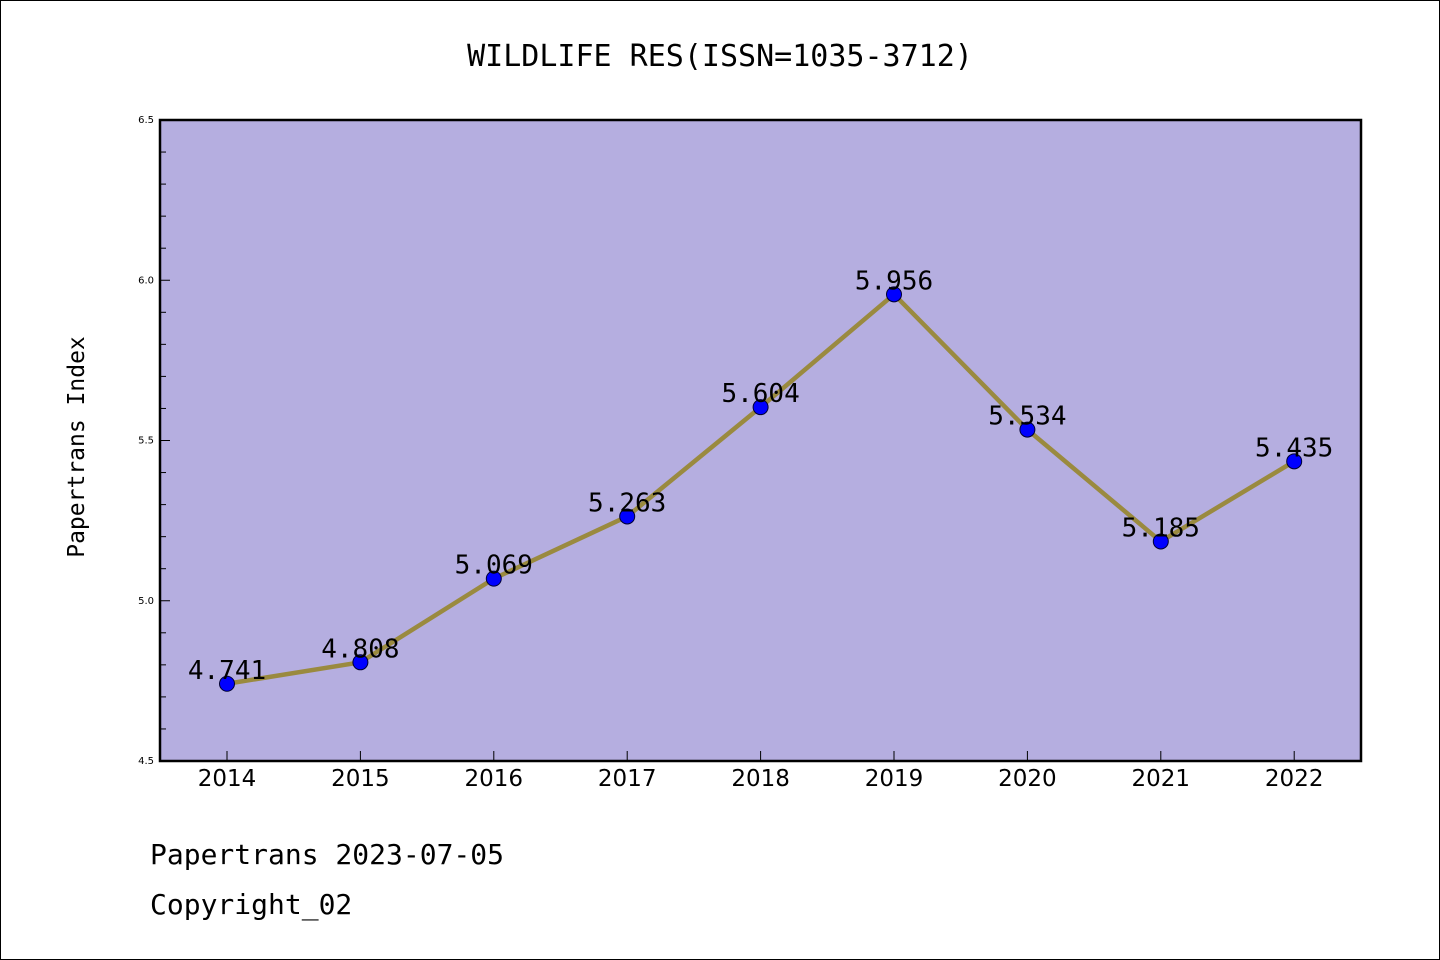  Describe the element at coordinates (77, 447) in the screenshot. I see `y-axis-label: Papertrans Index` at that location.